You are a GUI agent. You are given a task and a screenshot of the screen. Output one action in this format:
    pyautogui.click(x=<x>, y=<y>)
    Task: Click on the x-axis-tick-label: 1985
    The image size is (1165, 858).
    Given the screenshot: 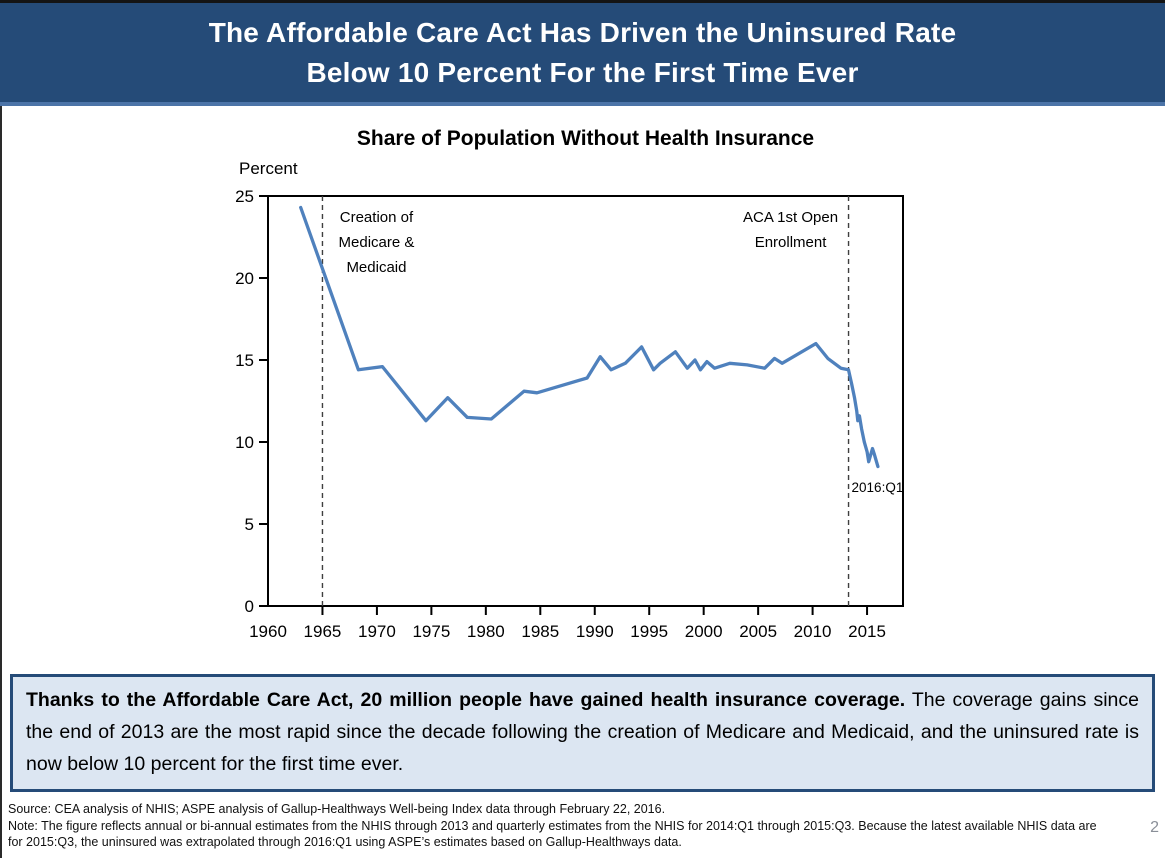 What is the action you would take?
    pyautogui.click(x=540, y=631)
    